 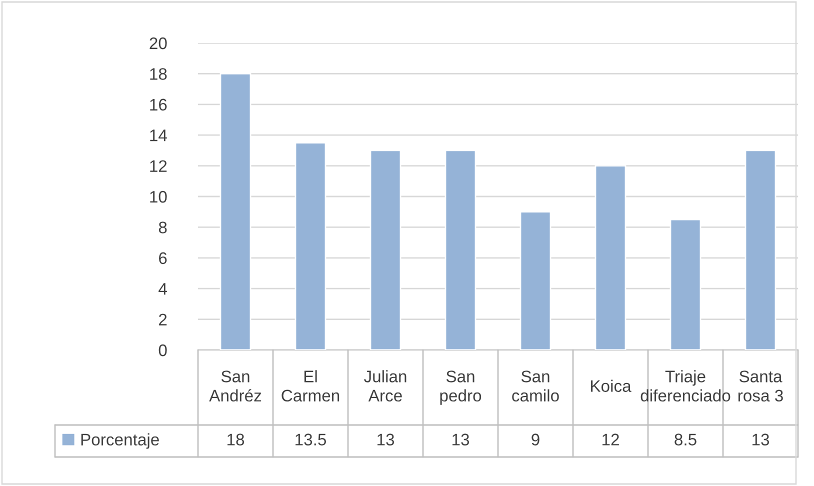 What do you see at coordinates (685, 386) in the screenshot?
I see `x-tick-label: Triaje diferenciado` at bounding box center [685, 386].